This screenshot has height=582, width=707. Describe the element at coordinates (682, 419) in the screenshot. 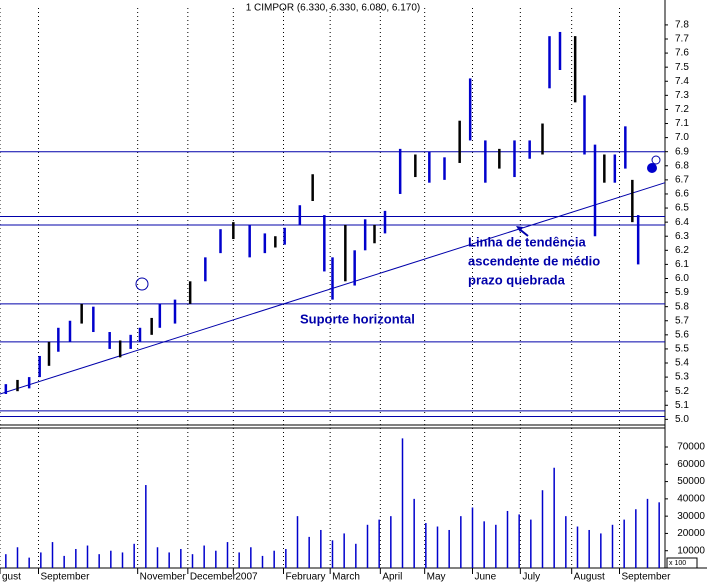

I see `y-tick-label: 5.0` at that location.